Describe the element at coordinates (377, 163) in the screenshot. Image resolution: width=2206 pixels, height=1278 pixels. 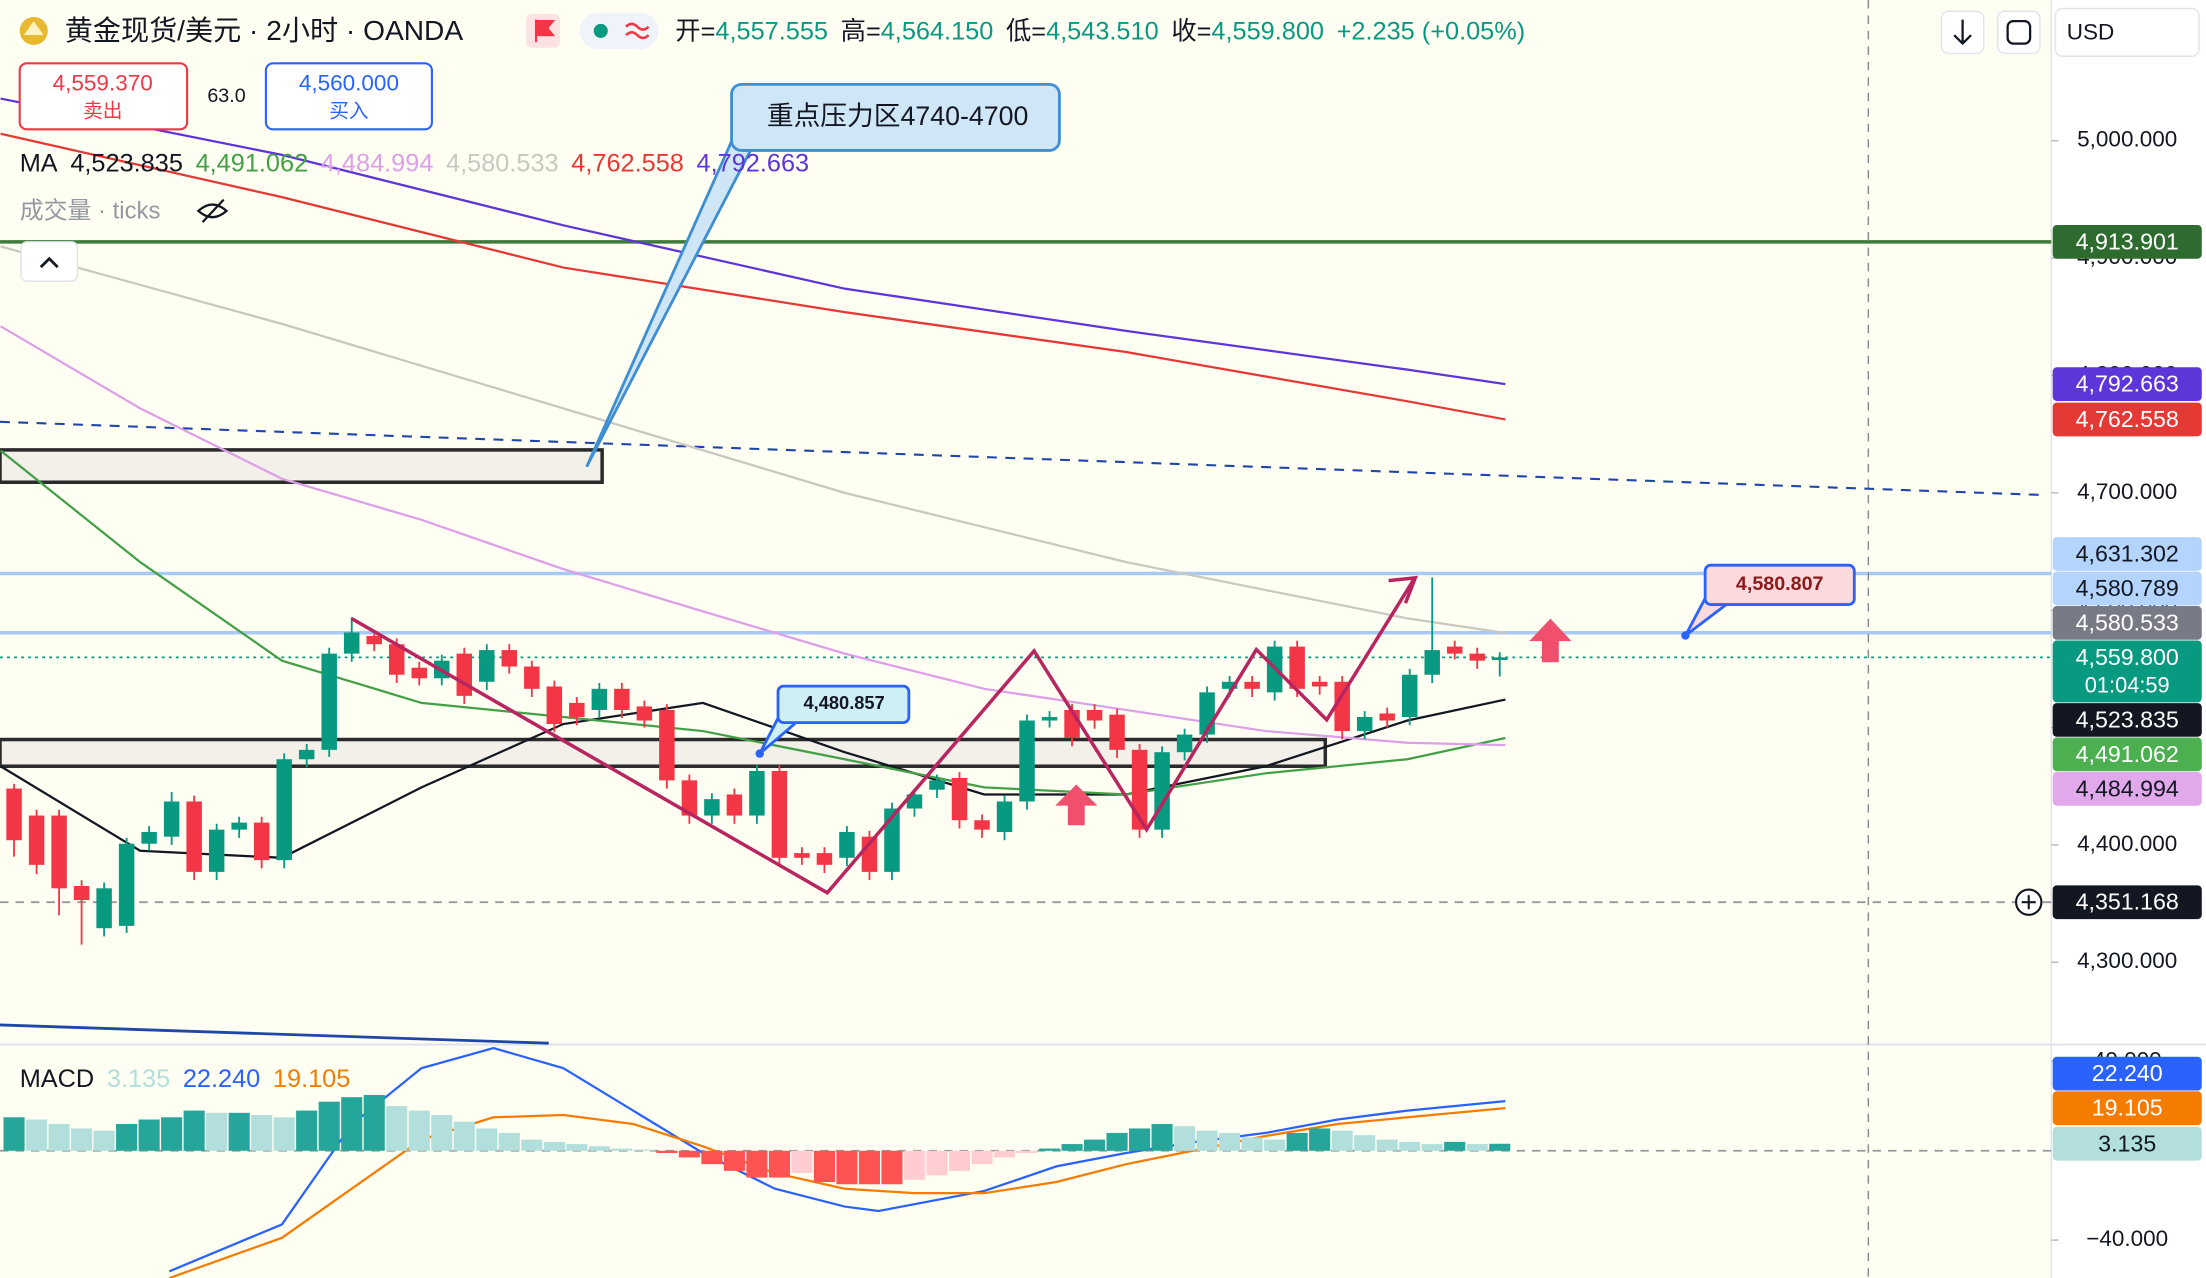
I see `legend-entry: 4,484.994` at that location.